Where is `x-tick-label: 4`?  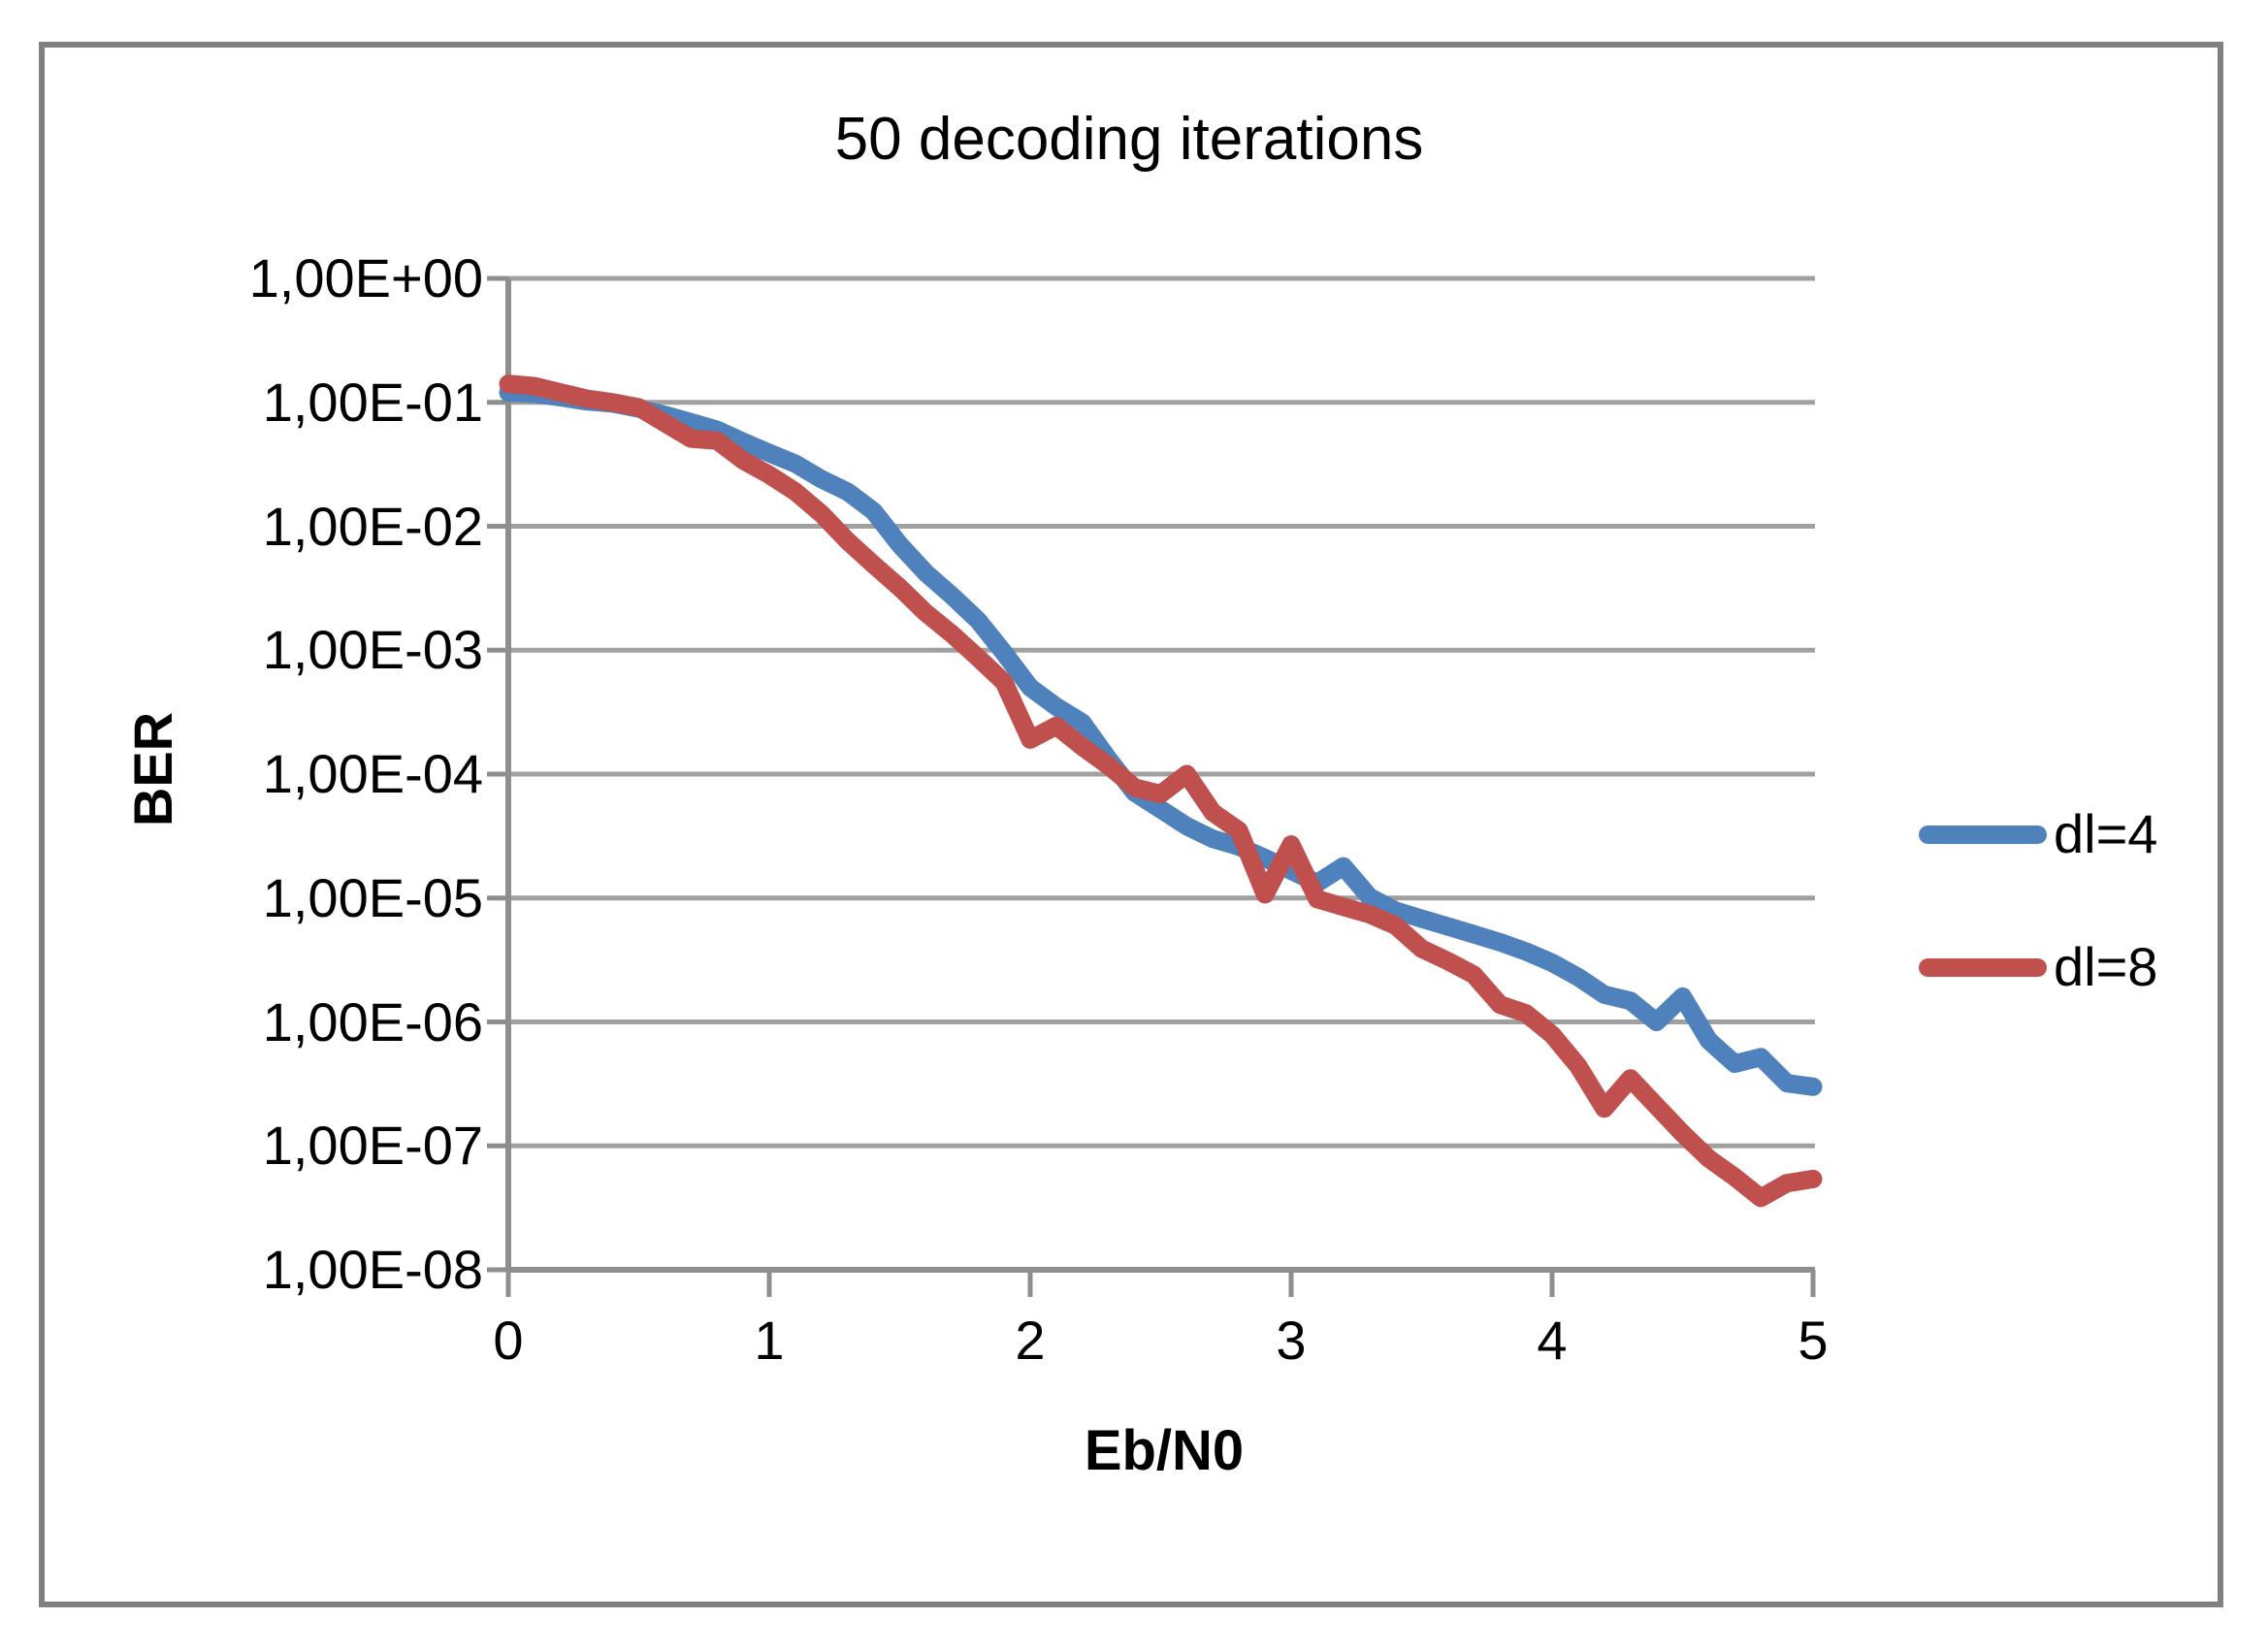
x-tick-label: 4 is located at coordinates (1552, 1340).